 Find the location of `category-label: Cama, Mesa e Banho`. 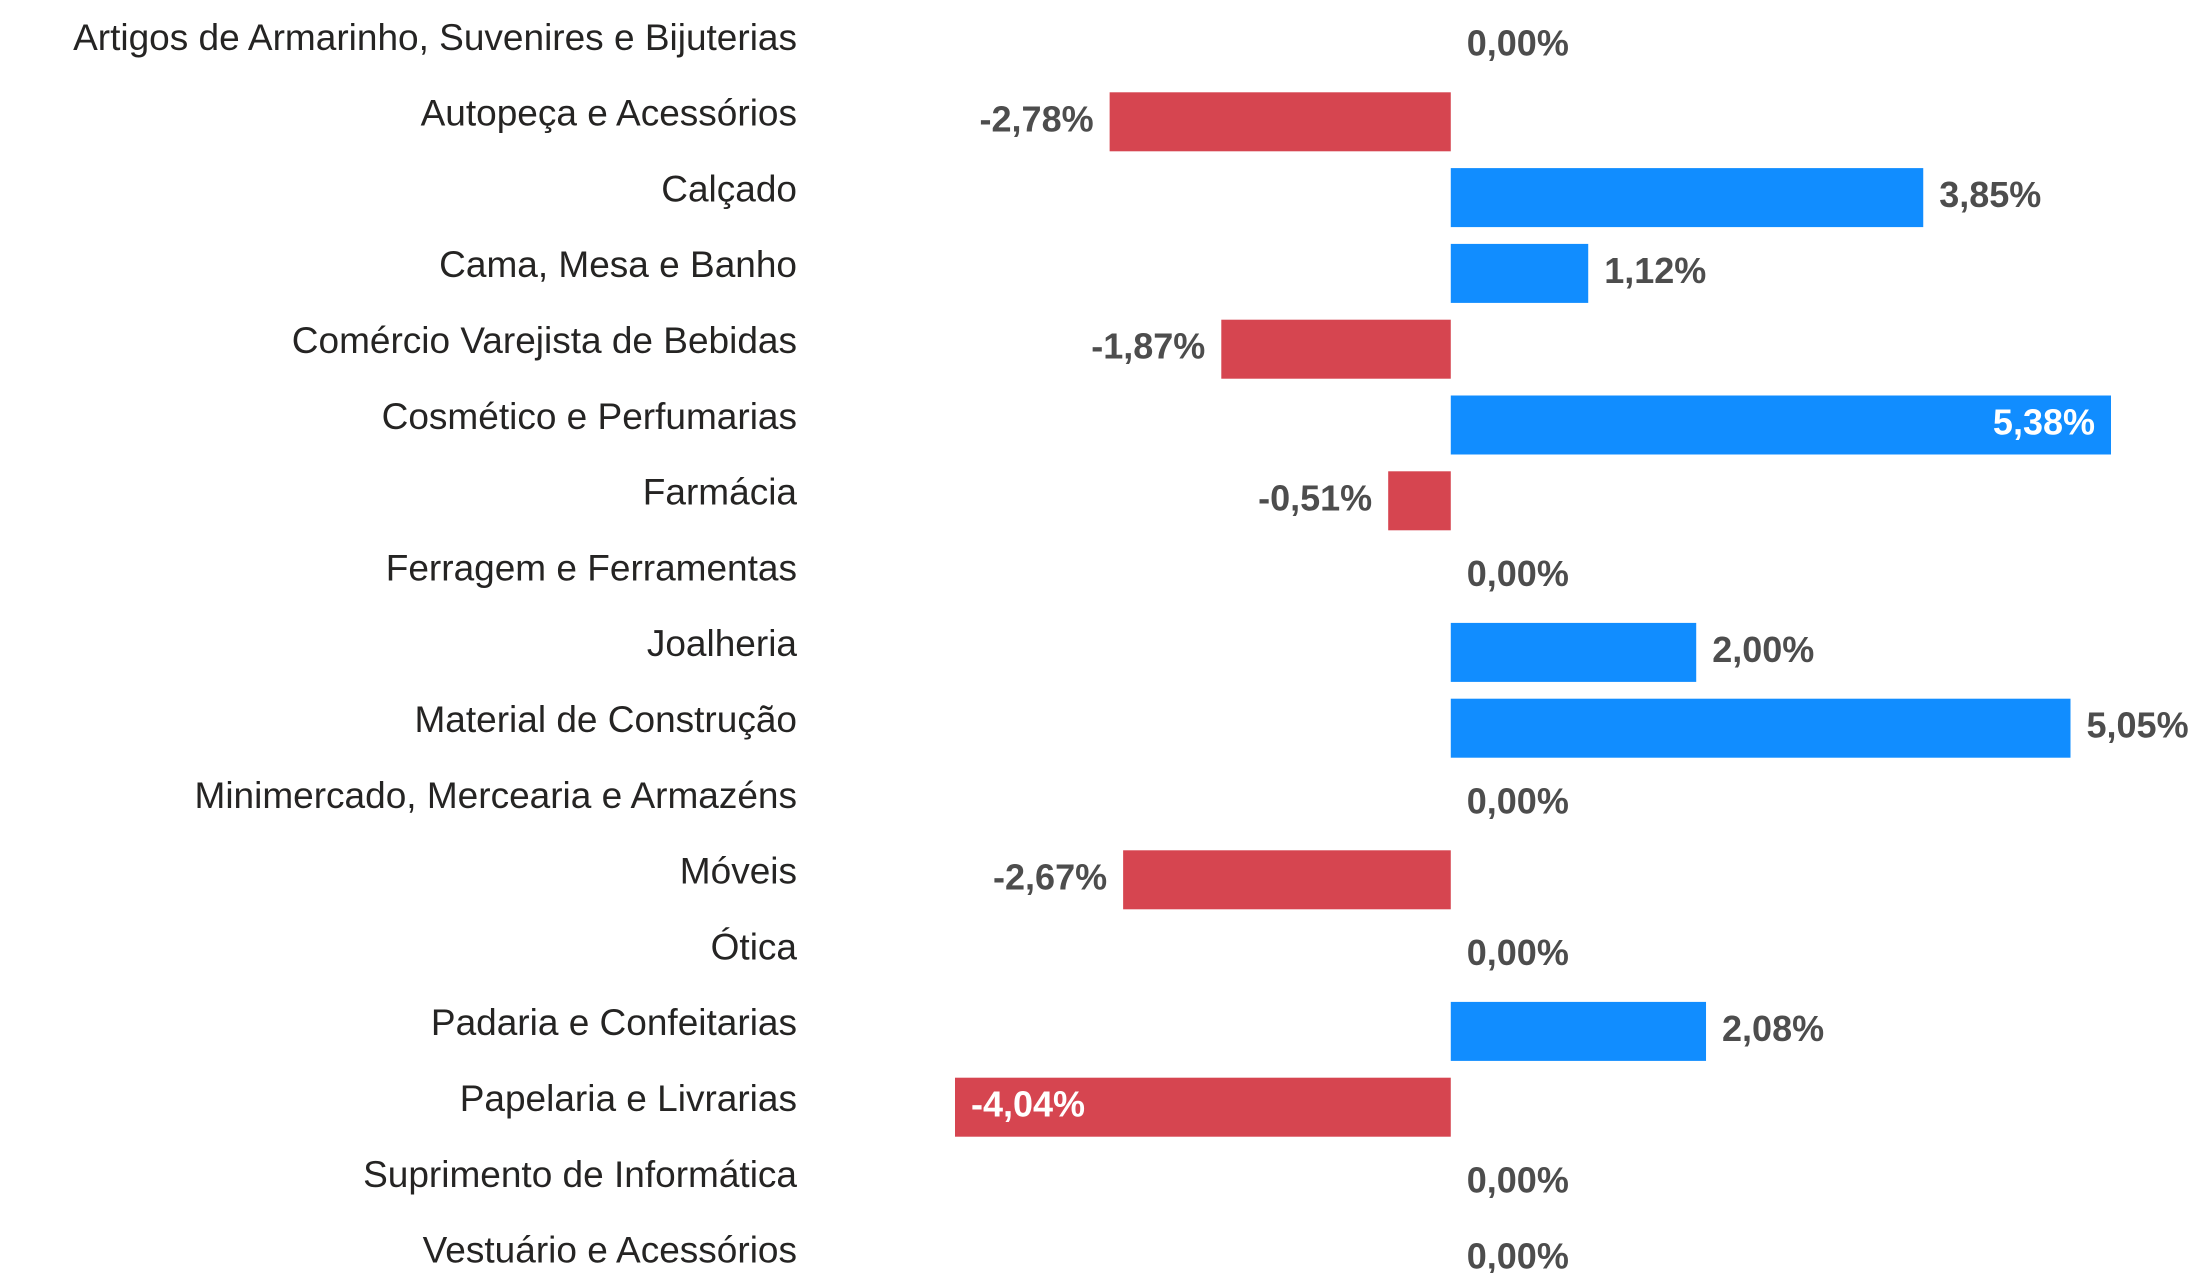

category-label: Cama, Mesa e Banho is located at coordinates (618, 264).